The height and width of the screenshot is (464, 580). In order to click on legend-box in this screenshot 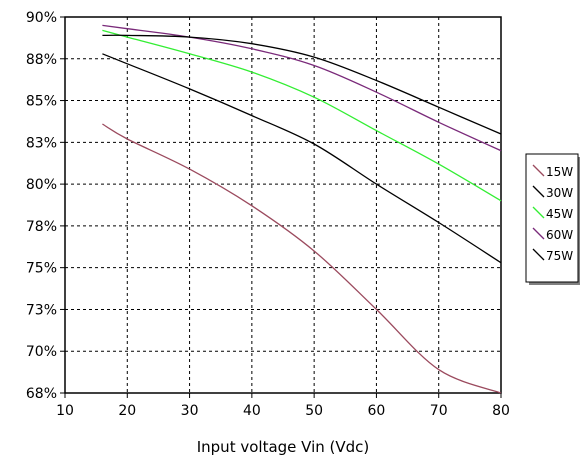, I will do `click(552, 218)`.